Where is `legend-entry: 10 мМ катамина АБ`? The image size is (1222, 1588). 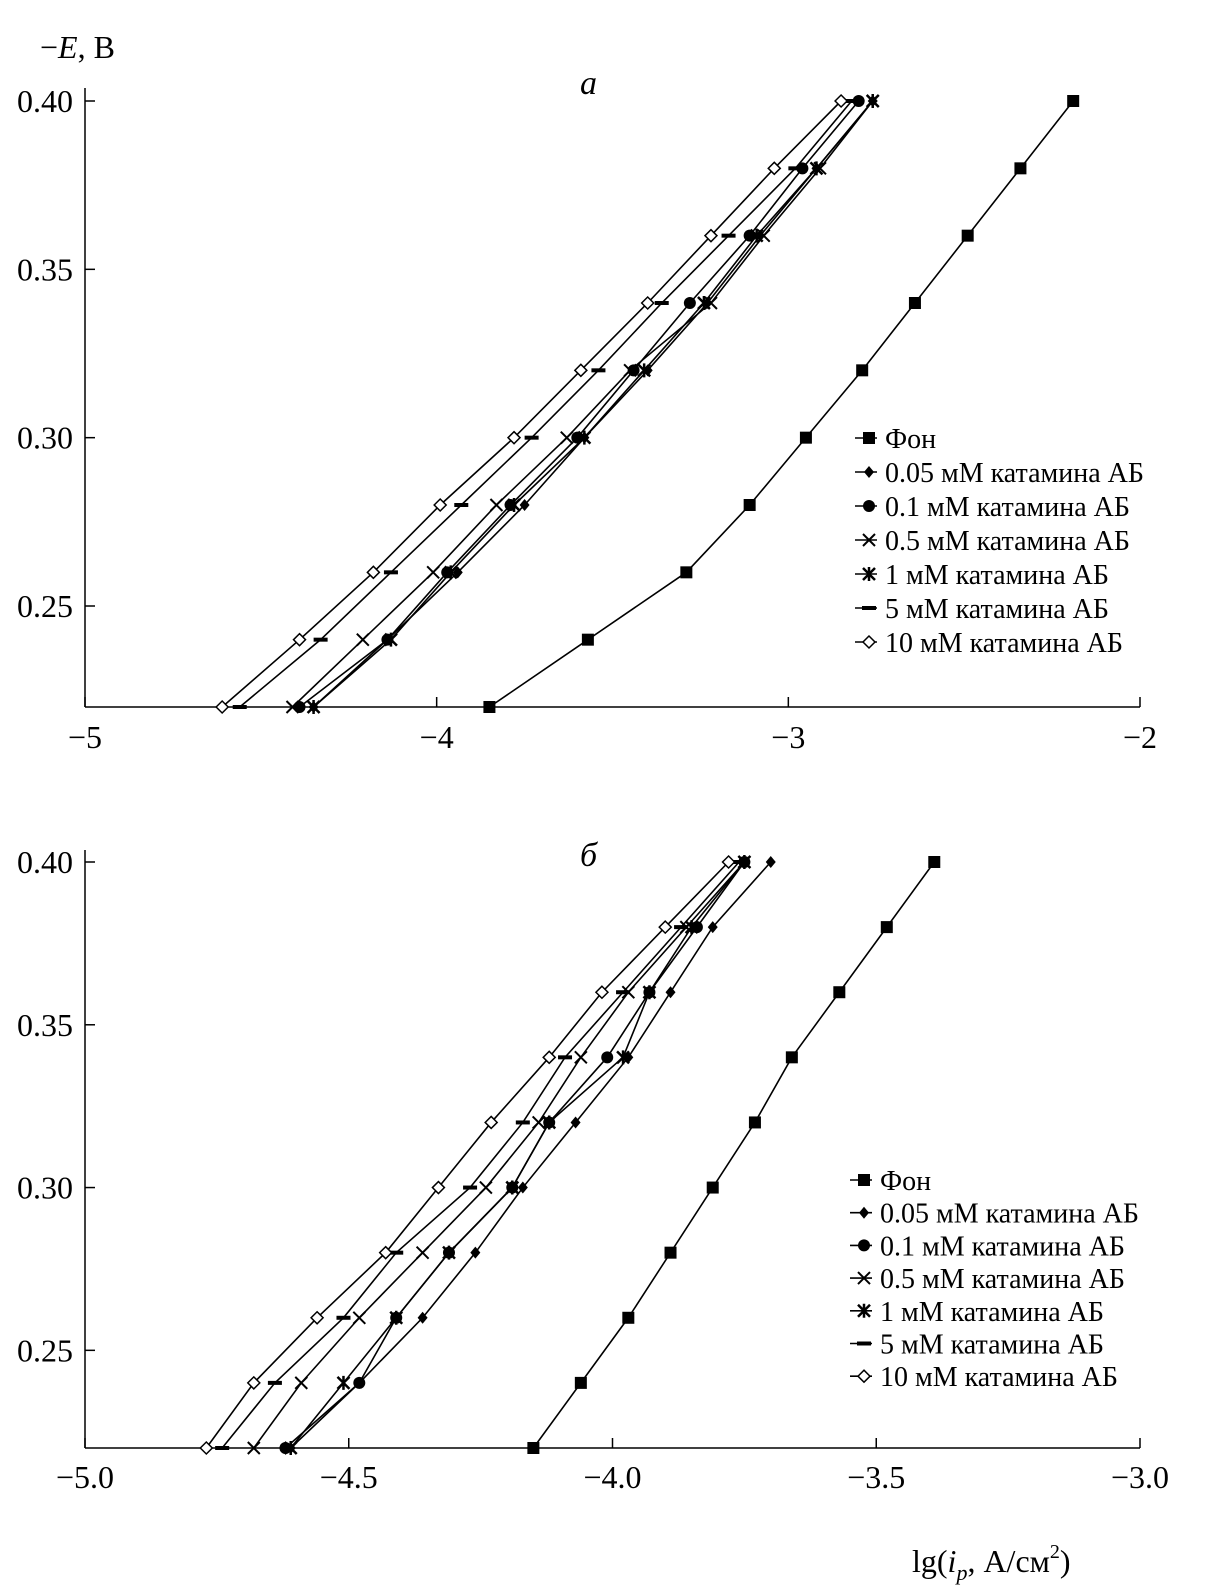
legend-entry: 10 мМ катамина АБ is located at coordinates (984, 1377).